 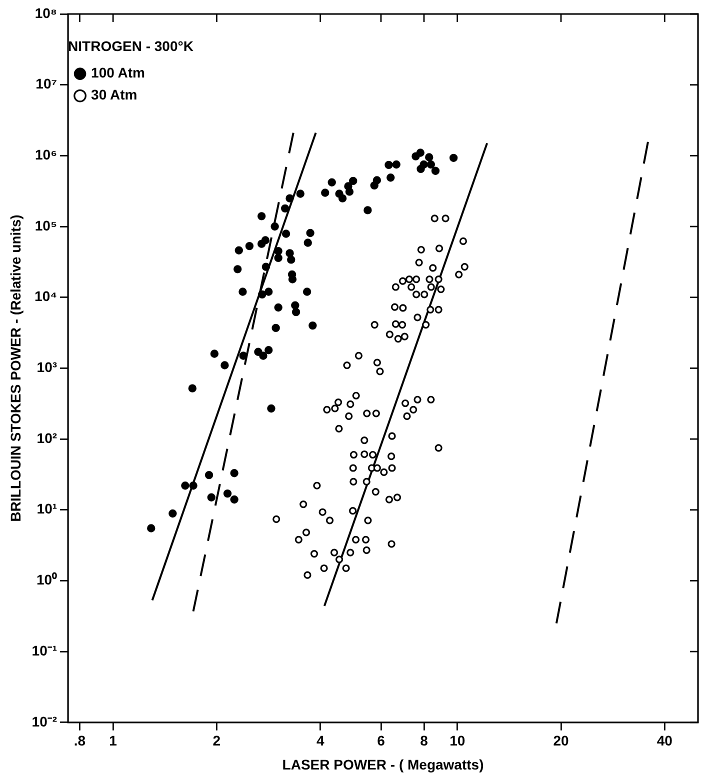 What do you see at coordinates (383, 764) in the screenshot?
I see `x-axis-title: LASER POWER - ( Megawatts)` at bounding box center [383, 764].